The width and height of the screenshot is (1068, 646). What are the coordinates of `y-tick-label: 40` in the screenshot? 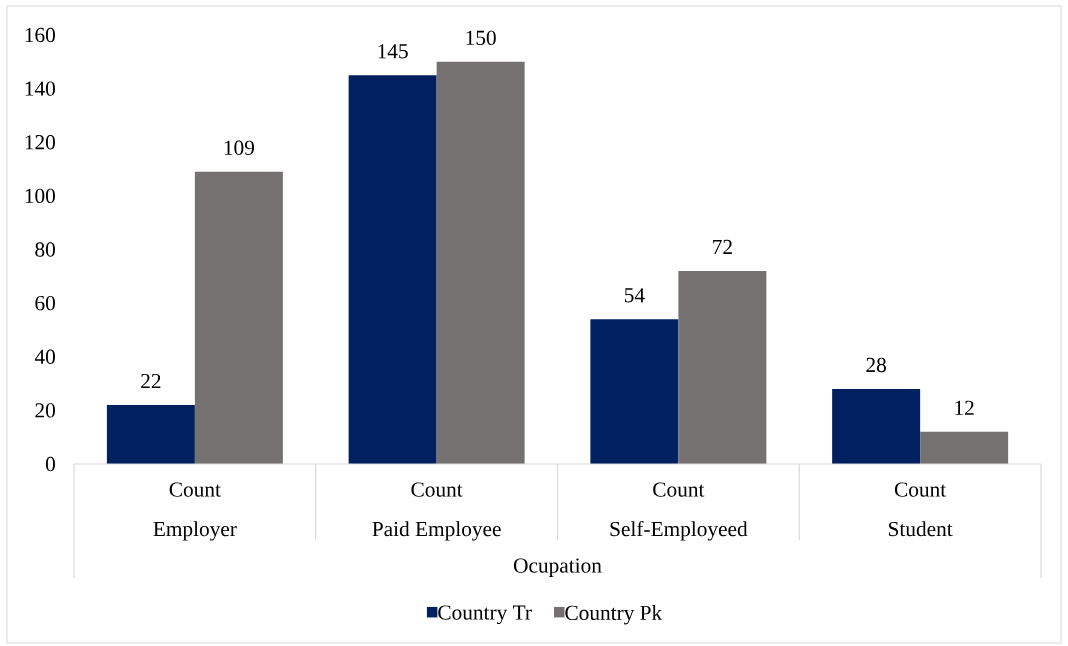 It's located at (44, 356).